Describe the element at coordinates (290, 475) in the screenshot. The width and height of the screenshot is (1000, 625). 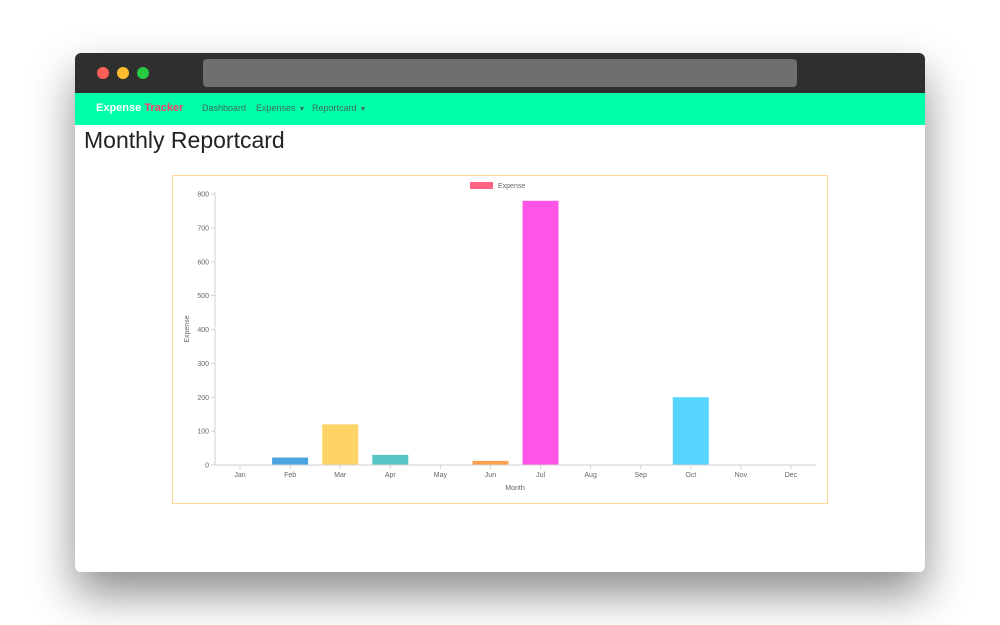
I see `x-tick-label-feb: Feb` at that location.